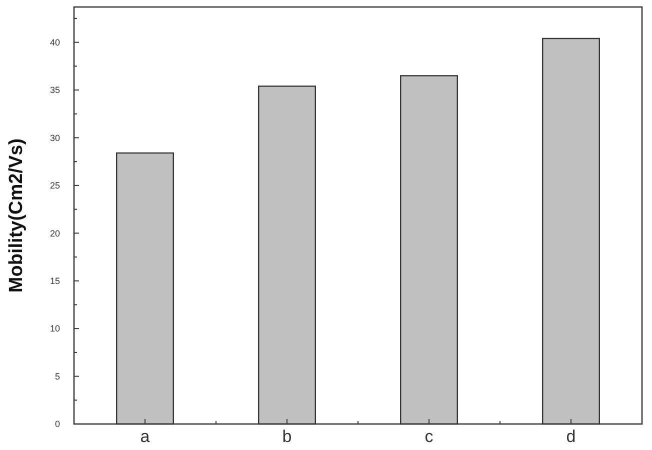 This screenshot has height=450, width=652. What do you see at coordinates (55, 90) in the screenshot?
I see `y-tick-label: 35` at bounding box center [55, 90].